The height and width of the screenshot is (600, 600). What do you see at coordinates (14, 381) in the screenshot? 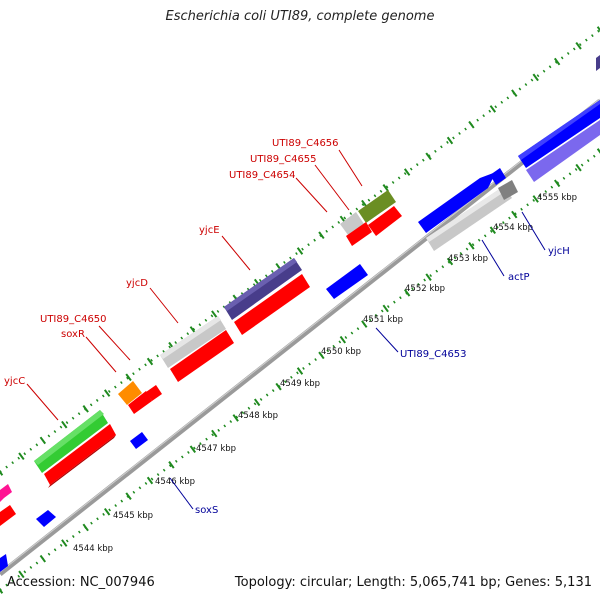
I see `gene-label-yjcC: yjcC` at bounding box center [14, 381].